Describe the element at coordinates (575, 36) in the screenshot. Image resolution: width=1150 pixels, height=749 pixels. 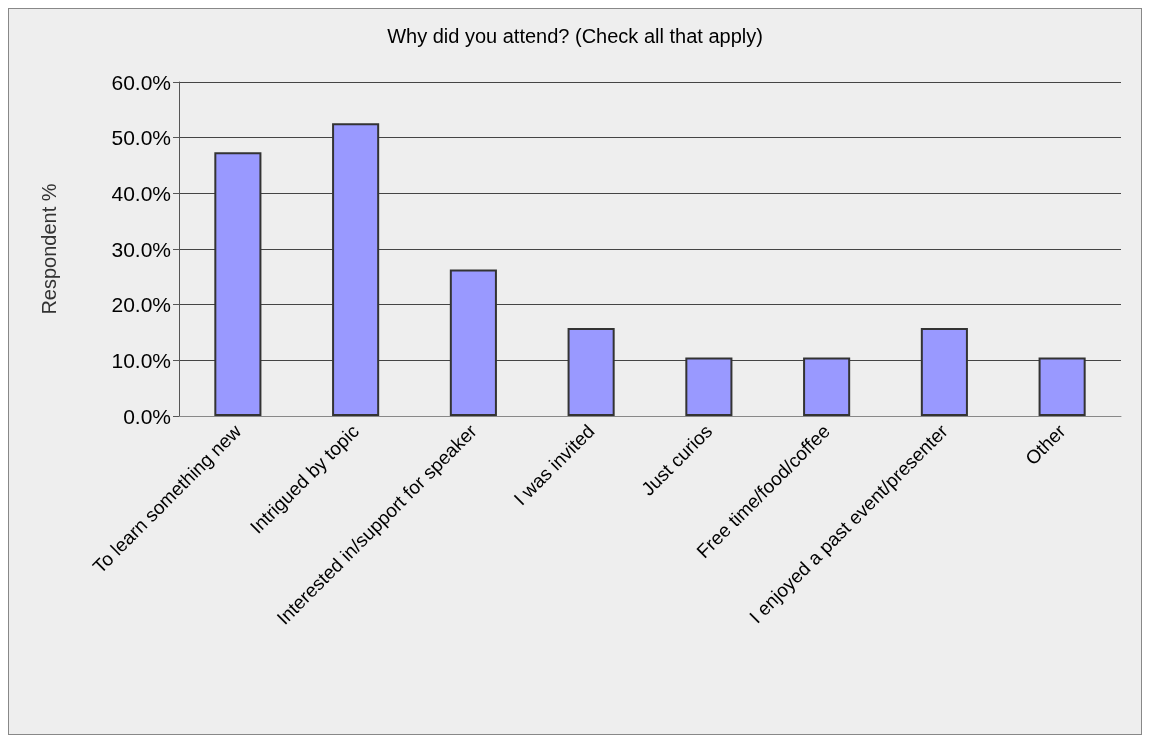
I see `chart-title: Why did you attend? (Check all that apply)` at that location.